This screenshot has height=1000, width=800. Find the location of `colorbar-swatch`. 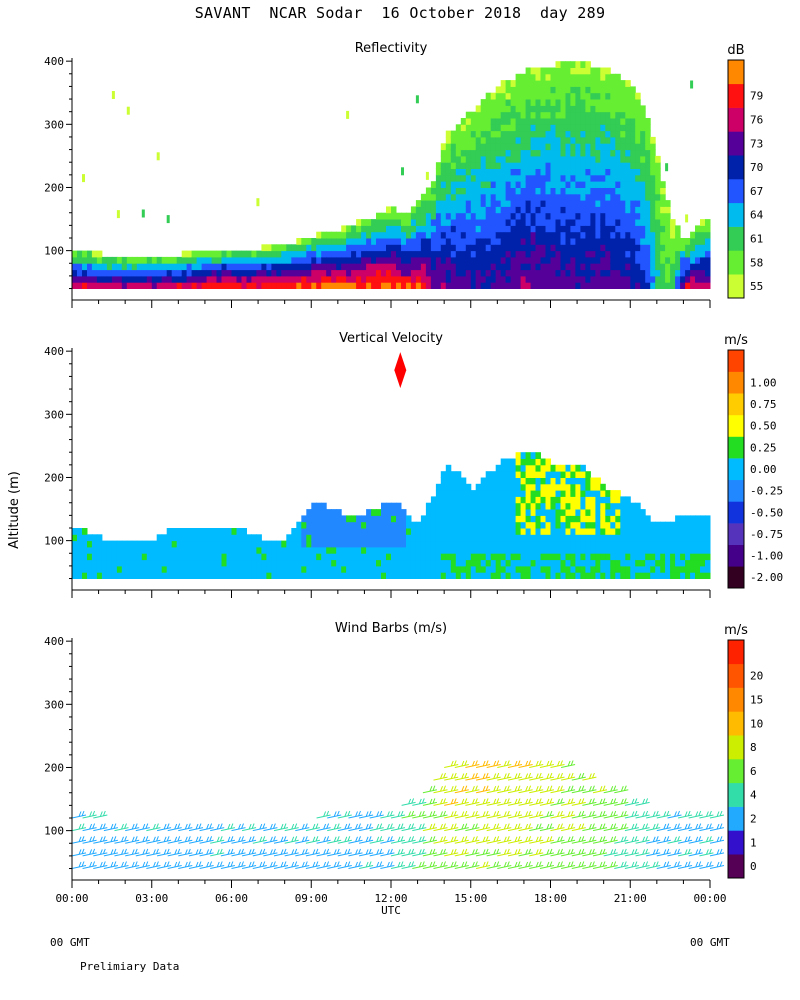

colorbar-swatch is located at coordinates (736, 95).